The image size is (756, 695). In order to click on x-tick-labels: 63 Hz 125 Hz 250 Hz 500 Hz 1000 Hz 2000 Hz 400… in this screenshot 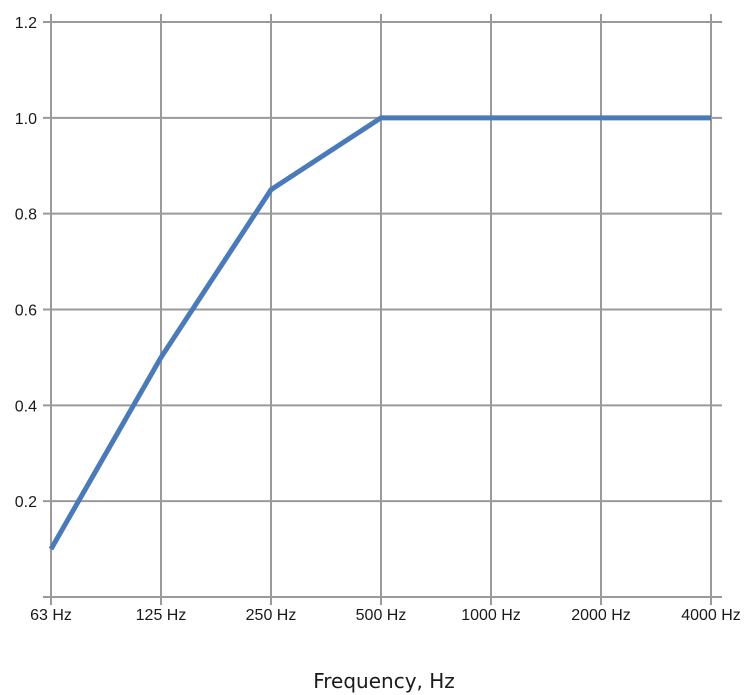, I will do `click(385, 615)`.